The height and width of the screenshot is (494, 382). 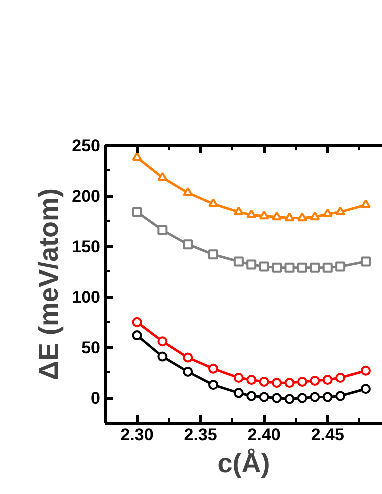 I want to click on x-axis-title: c(Å), so click(x=244, y=463).